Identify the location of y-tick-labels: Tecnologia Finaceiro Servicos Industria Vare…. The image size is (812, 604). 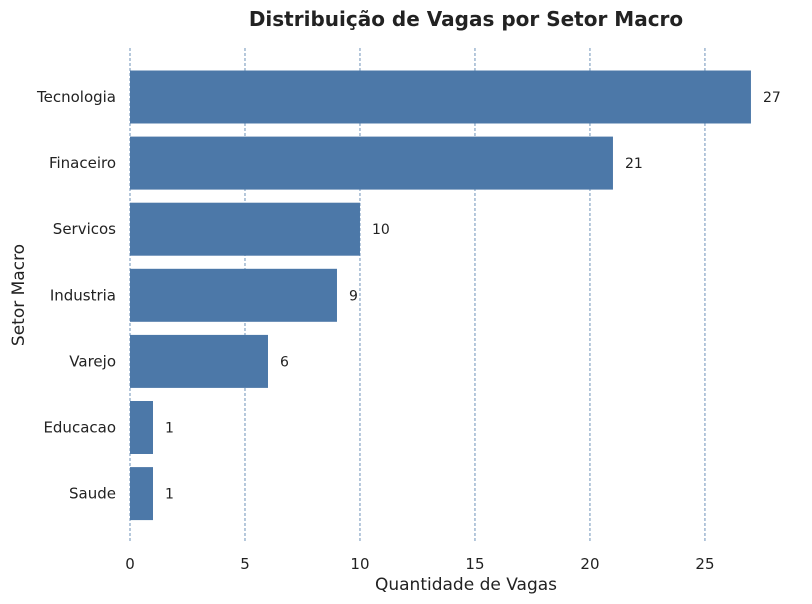
(76, 295).